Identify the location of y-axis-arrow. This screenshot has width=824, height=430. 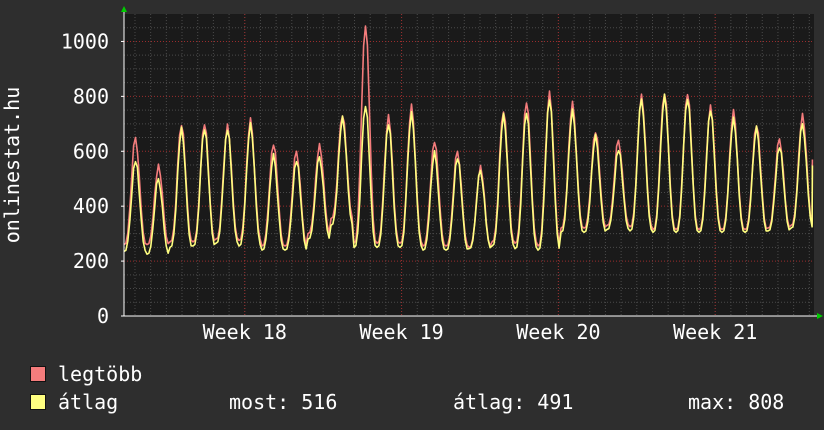
(124, 9).